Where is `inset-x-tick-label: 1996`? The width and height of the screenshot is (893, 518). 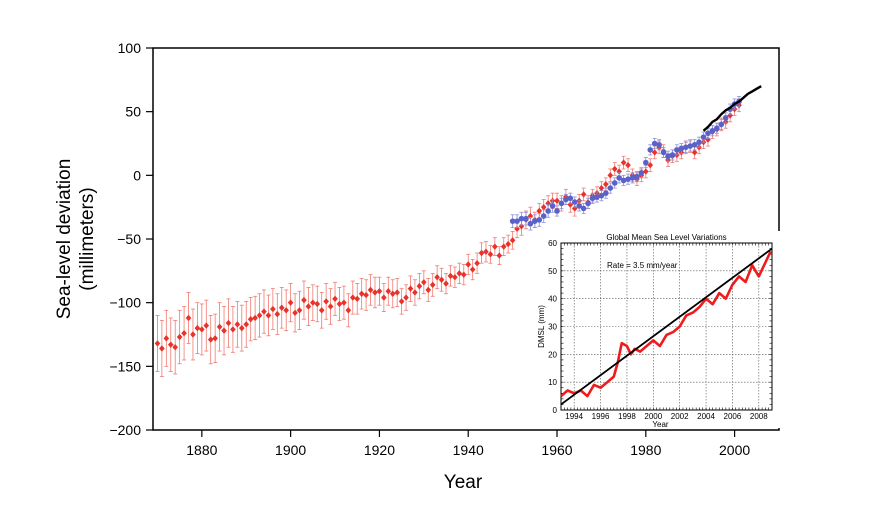
inset-x-tick-label: 1996 is located at coordinates (601, 416).